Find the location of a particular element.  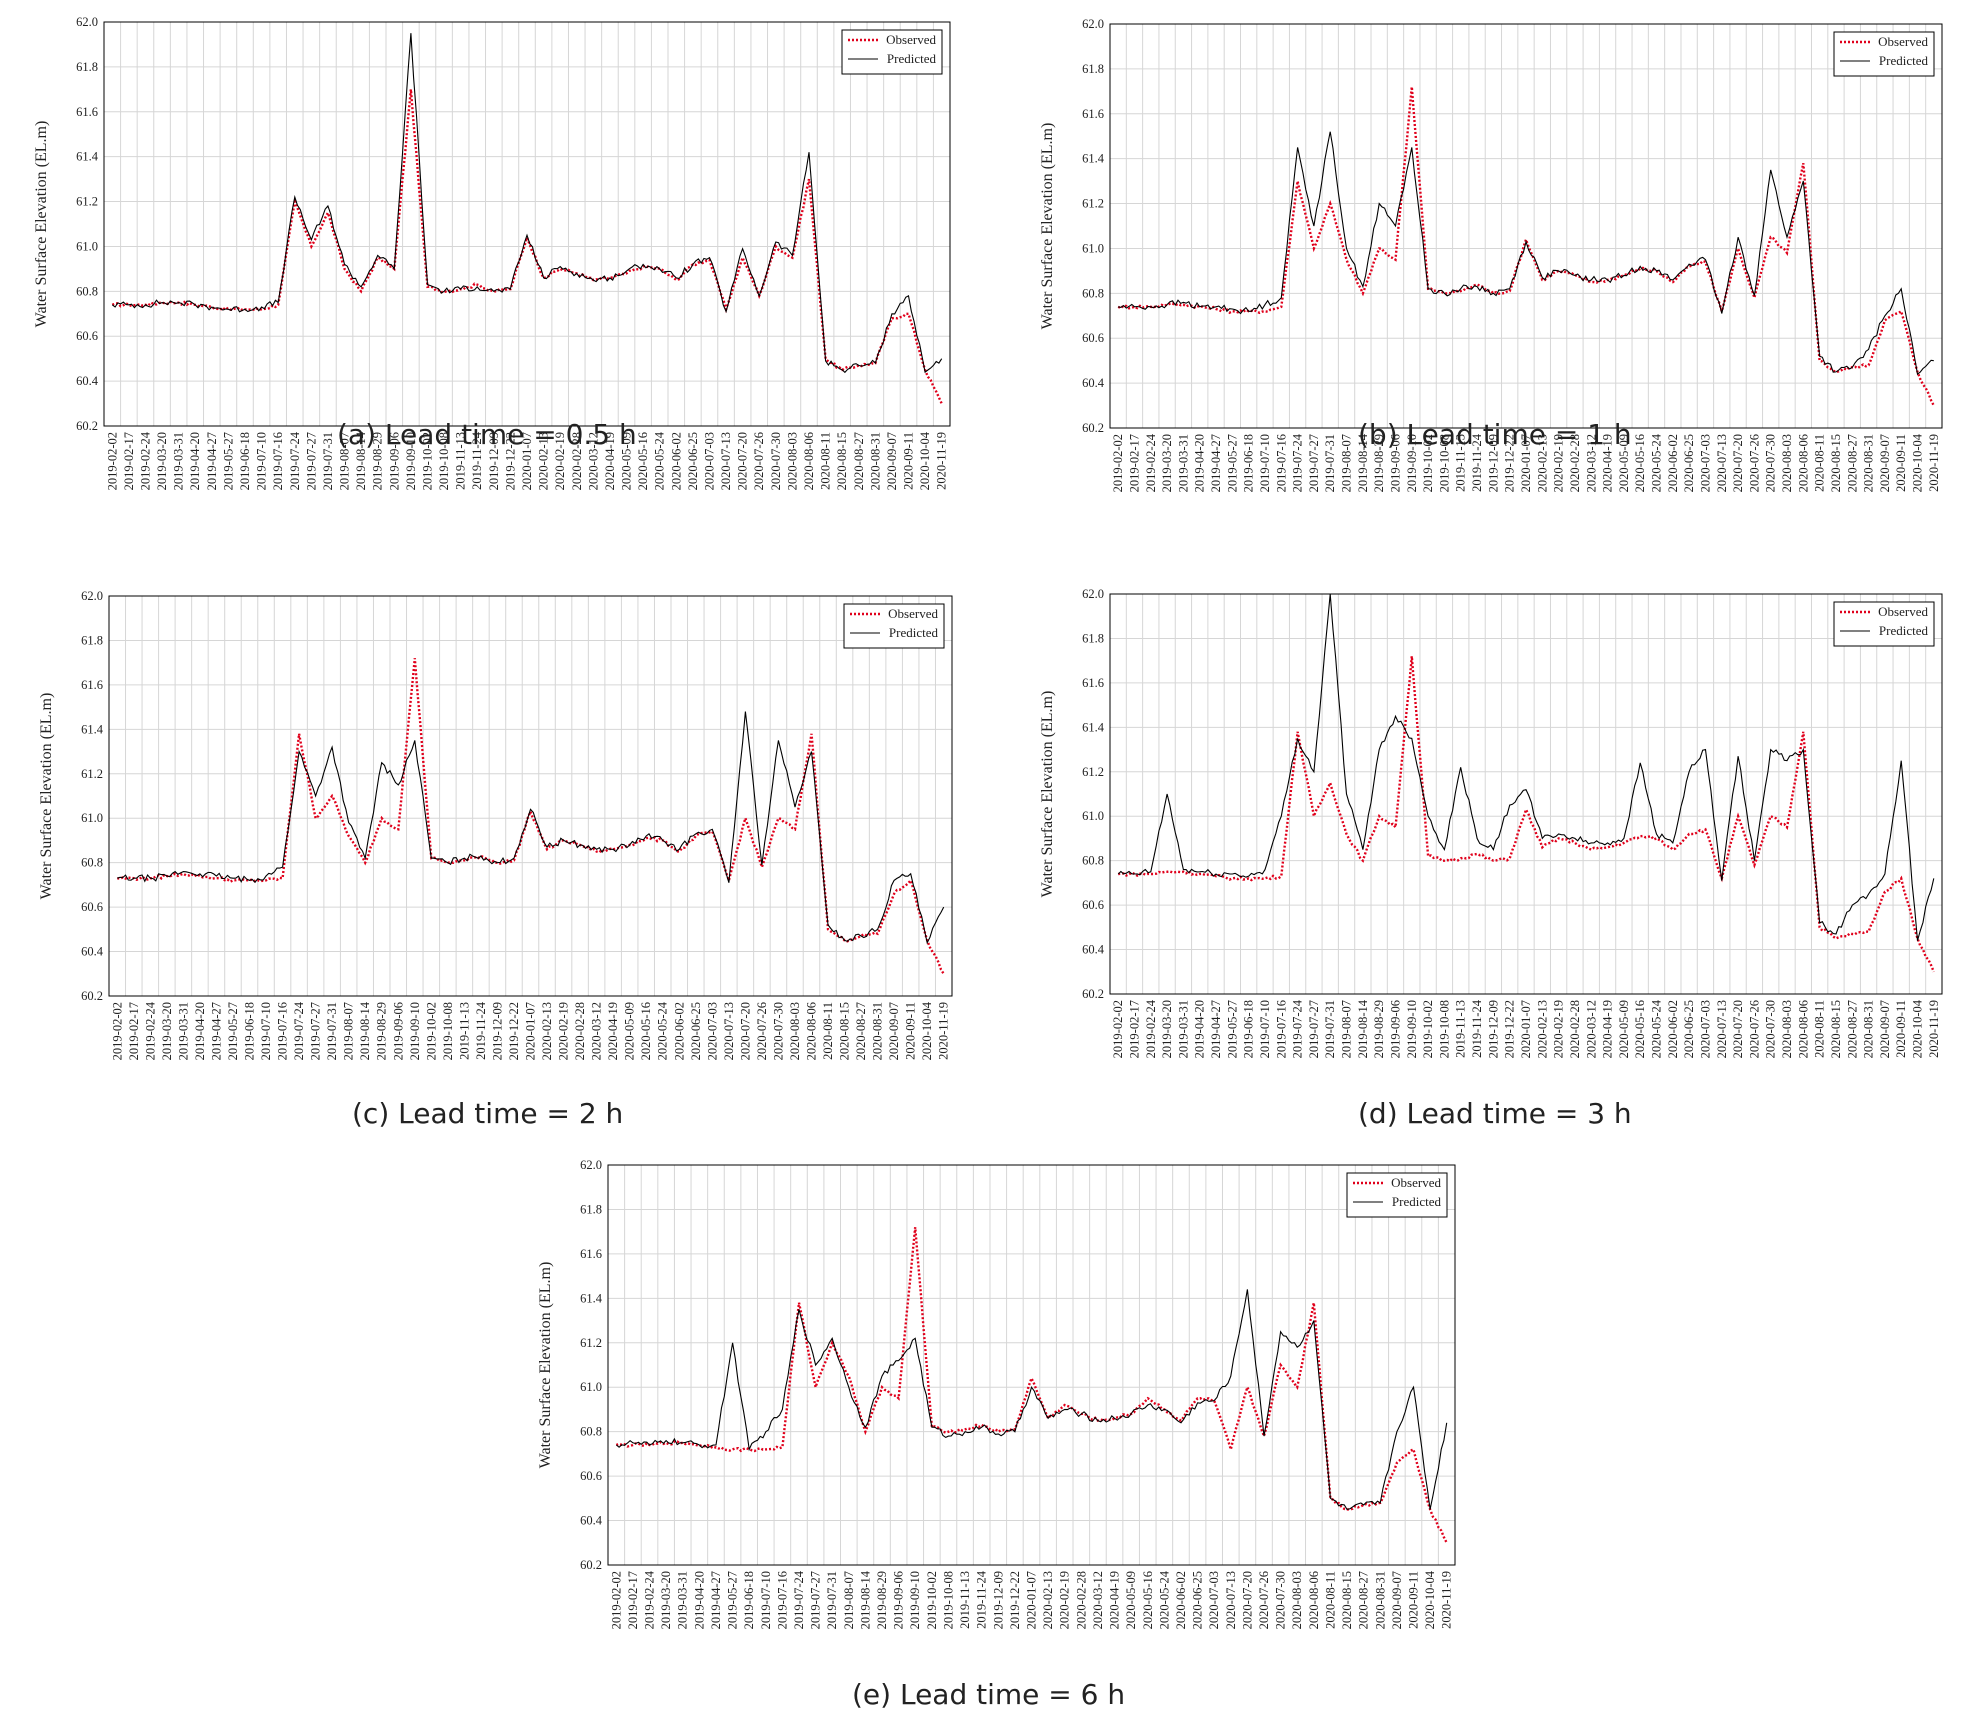

y-tick-label: 61.0 is located at coordinates (1093, 248).